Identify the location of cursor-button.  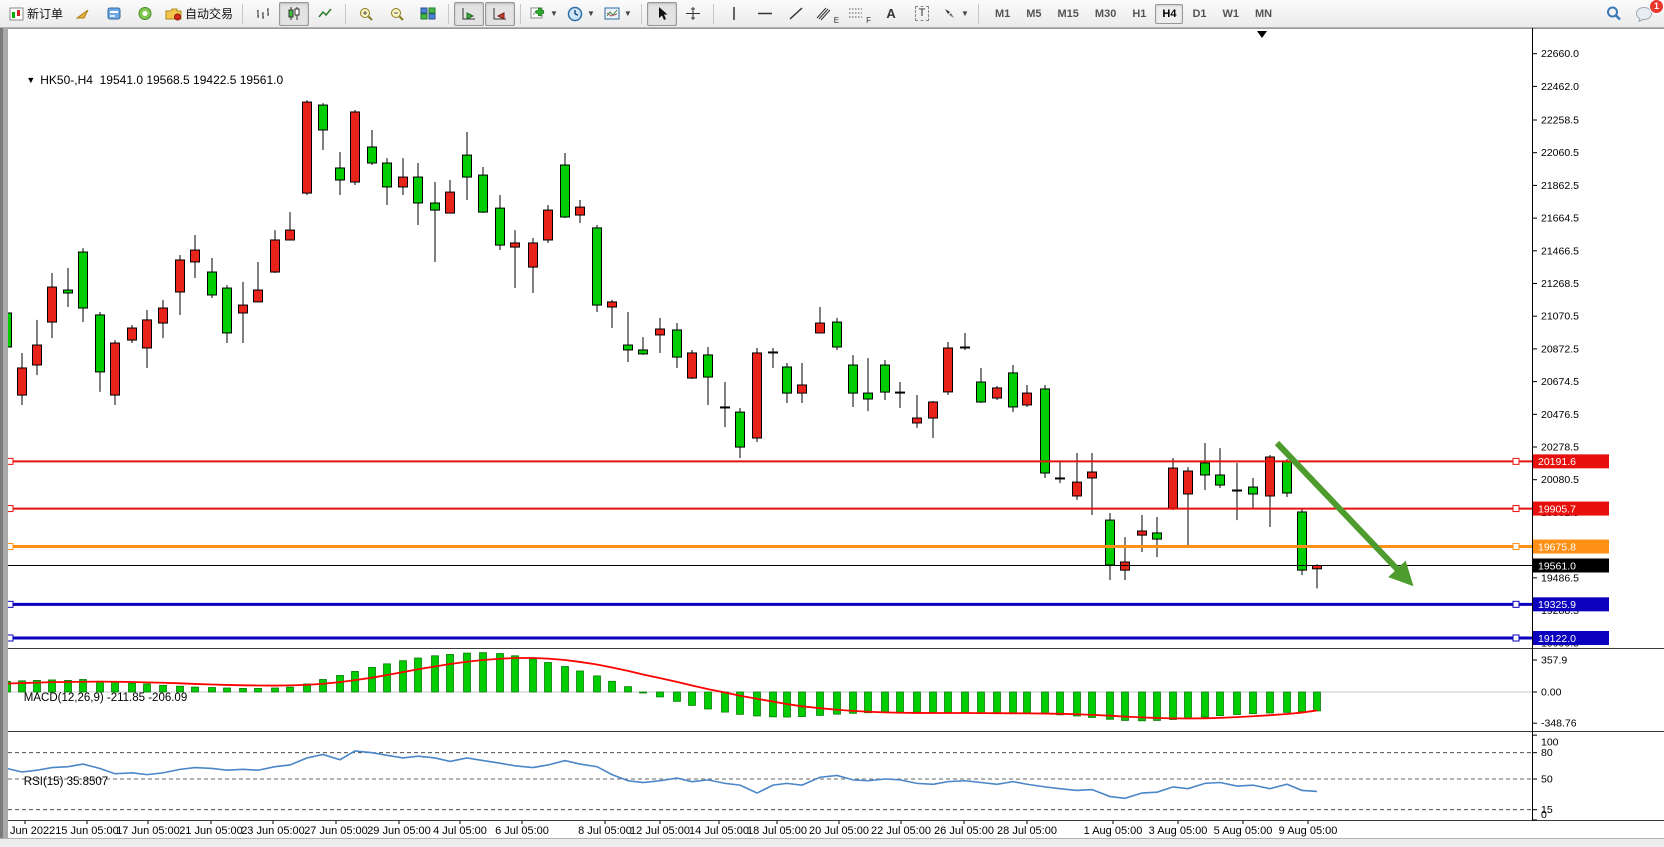
(661, 13).